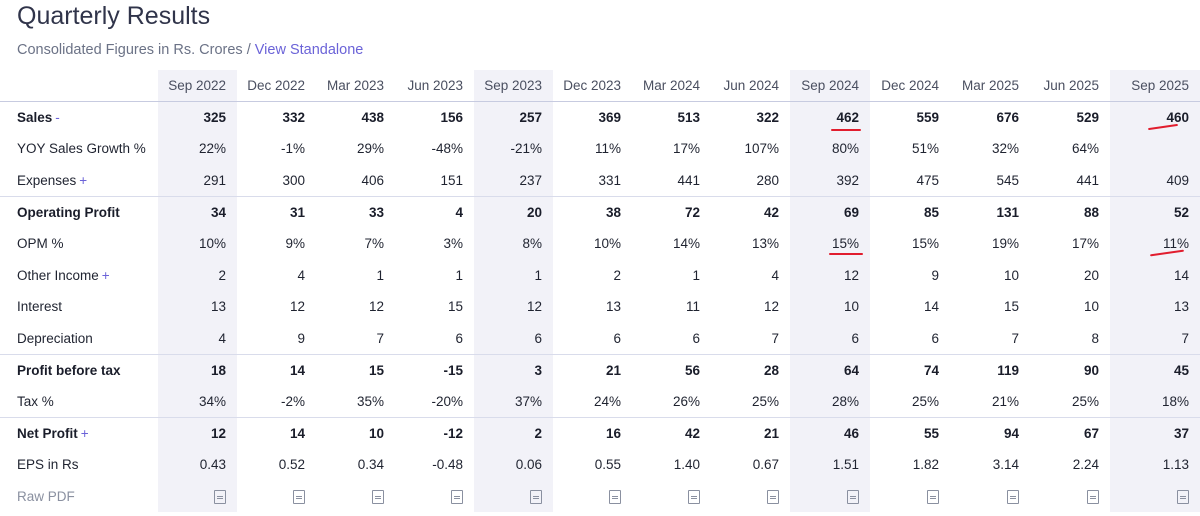 The width and height of the screenshot is (1200, 516). I want to click on table-cell: 2, so click(197, 275).